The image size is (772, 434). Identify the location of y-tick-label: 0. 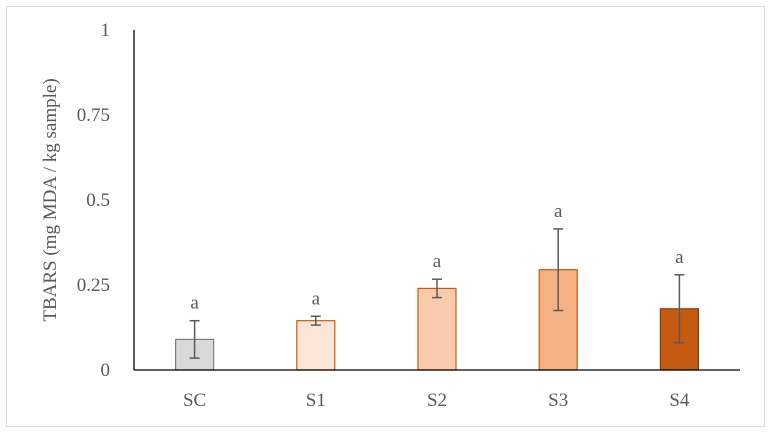
(106, 370).